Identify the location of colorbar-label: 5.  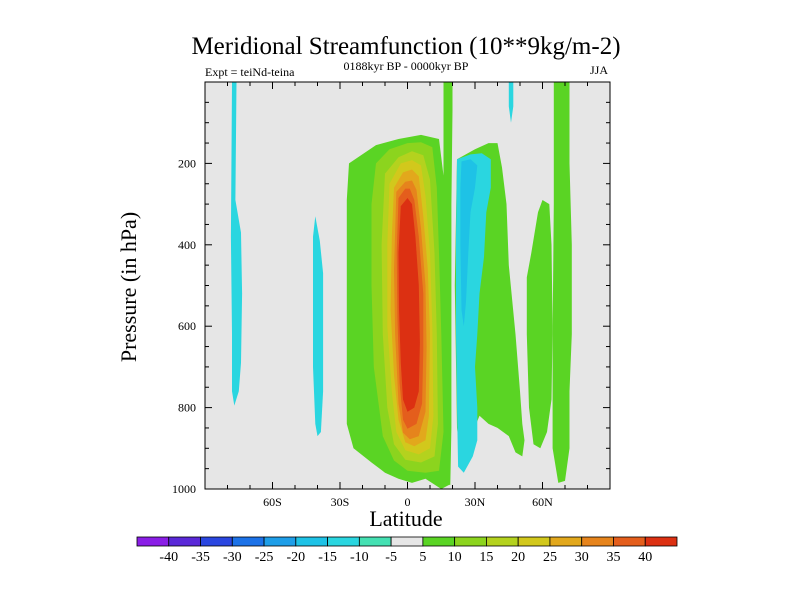
(422, 557).